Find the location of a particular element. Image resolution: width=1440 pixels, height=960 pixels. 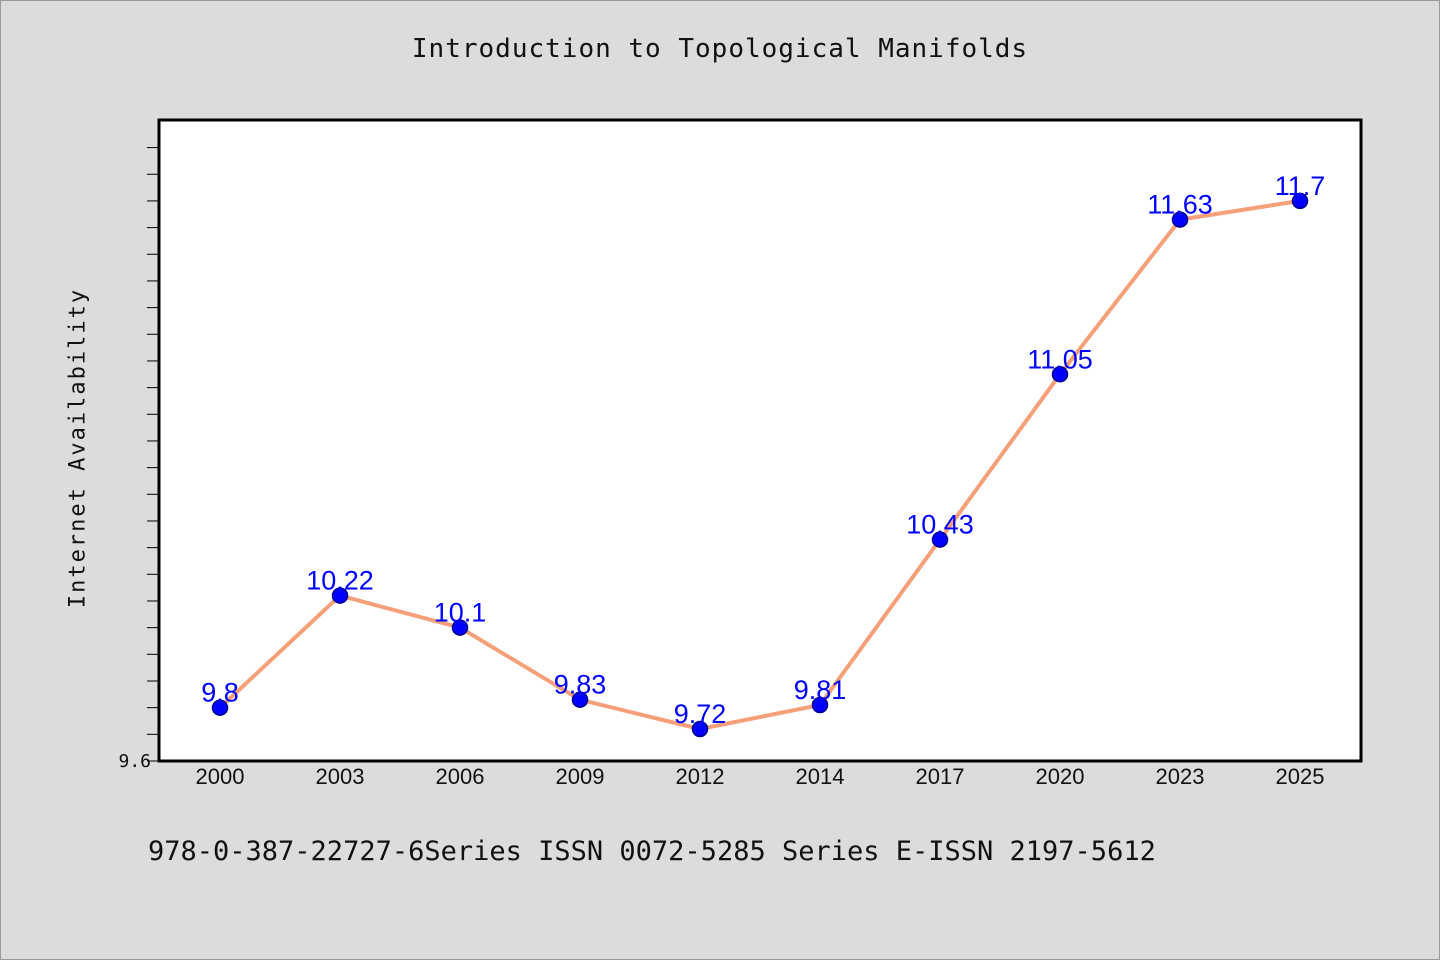

x-axis-tick-labels: 2000 2003 2006 2009 2012 2014 2017 2020 2023 2025 is located at coordinates (760, 776).